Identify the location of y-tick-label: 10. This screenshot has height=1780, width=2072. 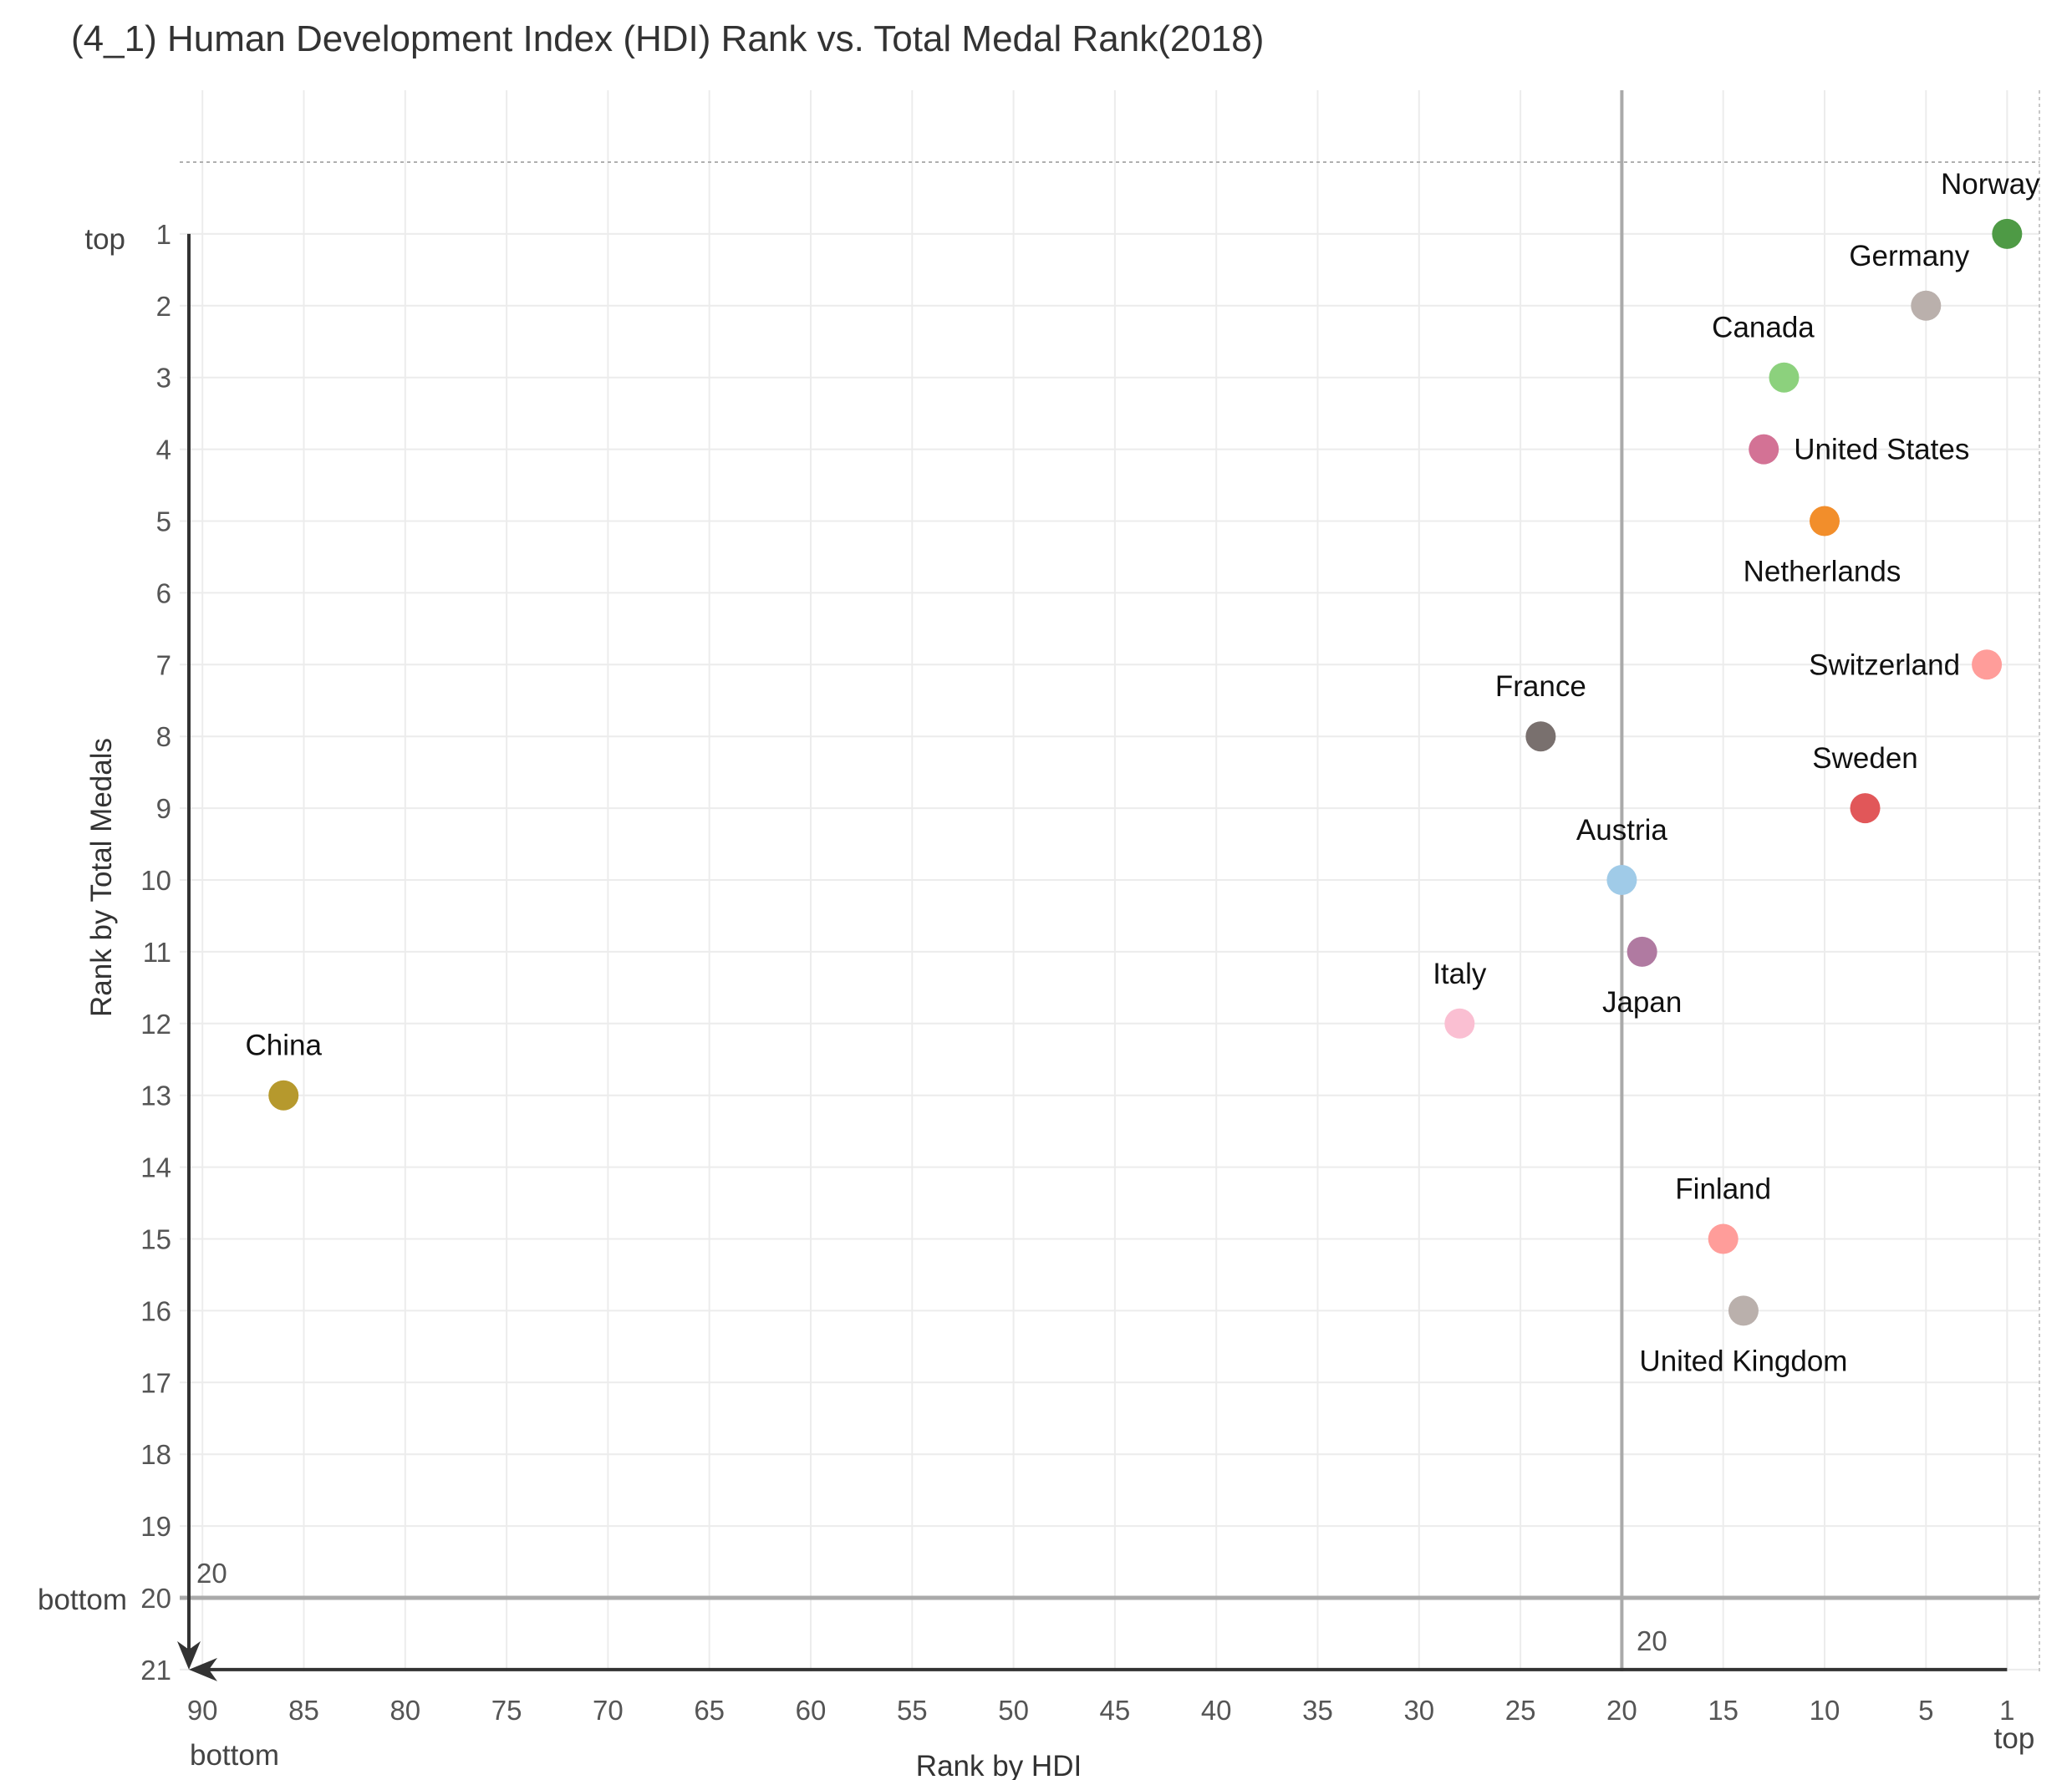
(155, 880).